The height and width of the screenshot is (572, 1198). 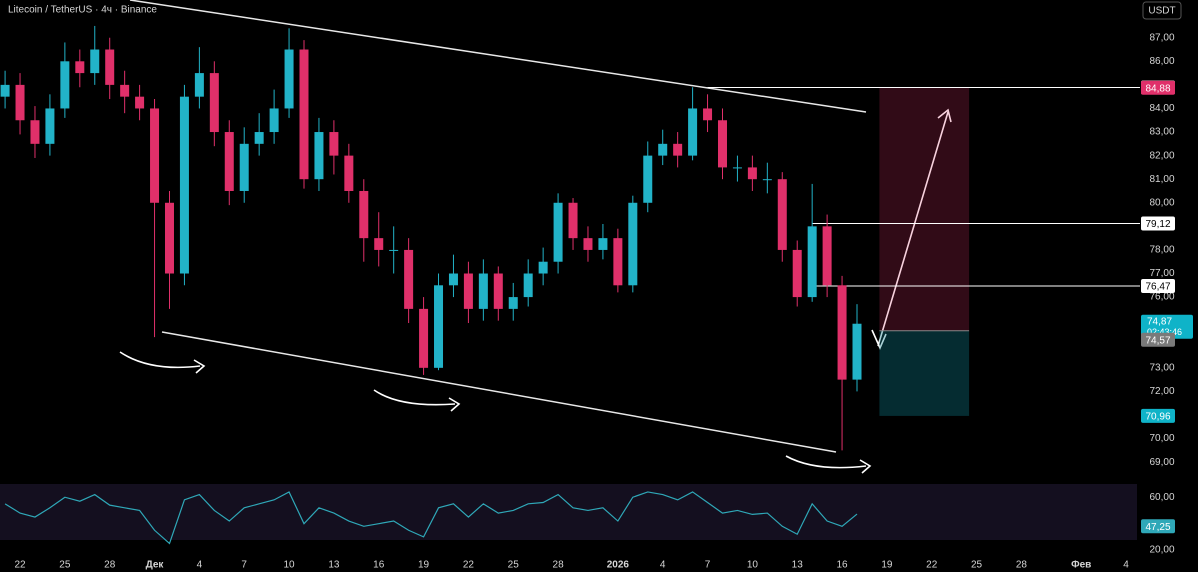 What do you see at coordinates (924, 373) in the screenshot?
I see `stop-zone` at bounding box center [924, 373].